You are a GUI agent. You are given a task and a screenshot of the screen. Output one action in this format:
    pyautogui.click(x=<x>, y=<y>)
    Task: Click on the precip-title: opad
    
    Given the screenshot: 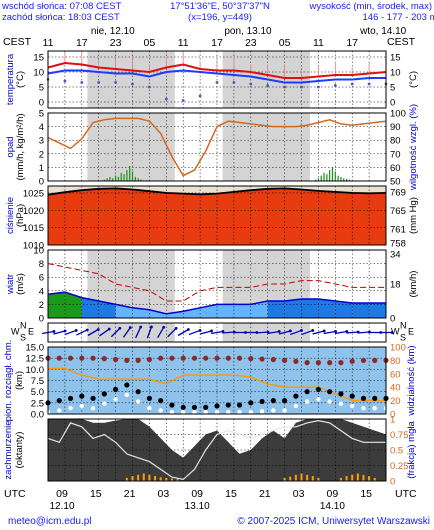 What is the action you would take?
    pyautogui.click(x=10, y=146)
    